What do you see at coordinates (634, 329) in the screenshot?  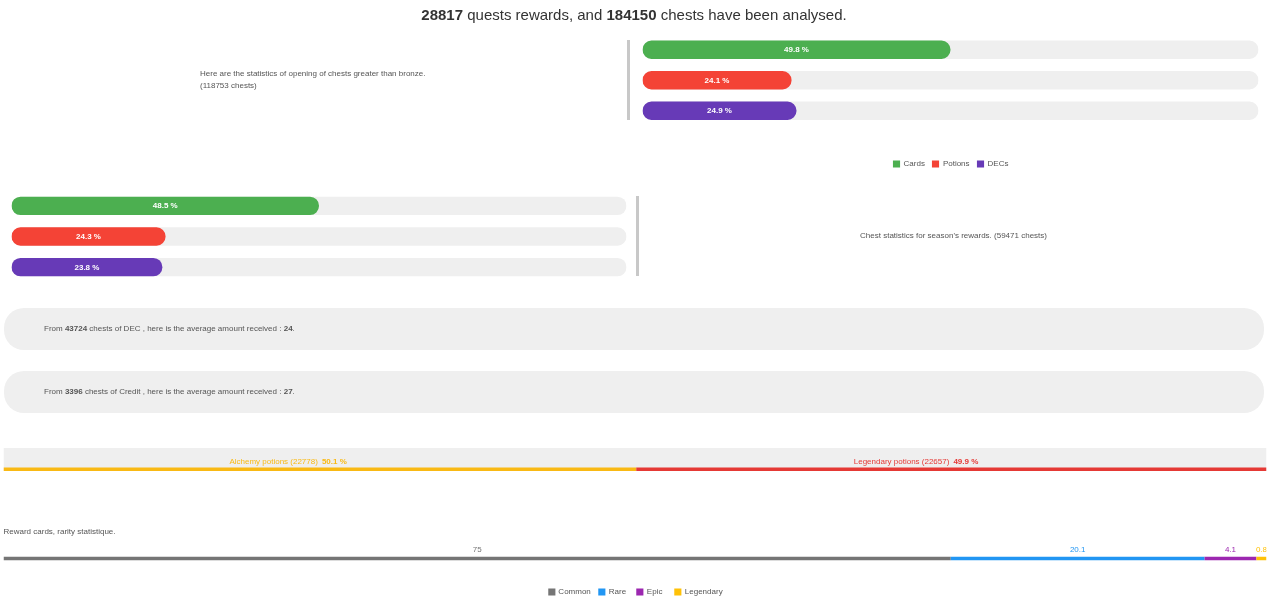 I see `text: From 43724 chests of DEC , here is the average amount received : 24.` at bounding box center [634, 329].